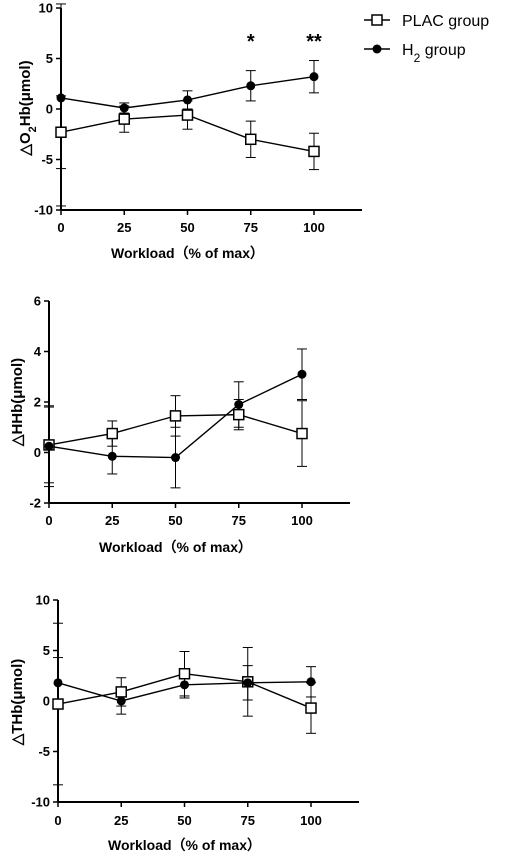 This screenshot has height=856, width=512. Describe the element at coordinates (417, 58) in the screenshot. I see `legend-label-sub: 2` at that location.